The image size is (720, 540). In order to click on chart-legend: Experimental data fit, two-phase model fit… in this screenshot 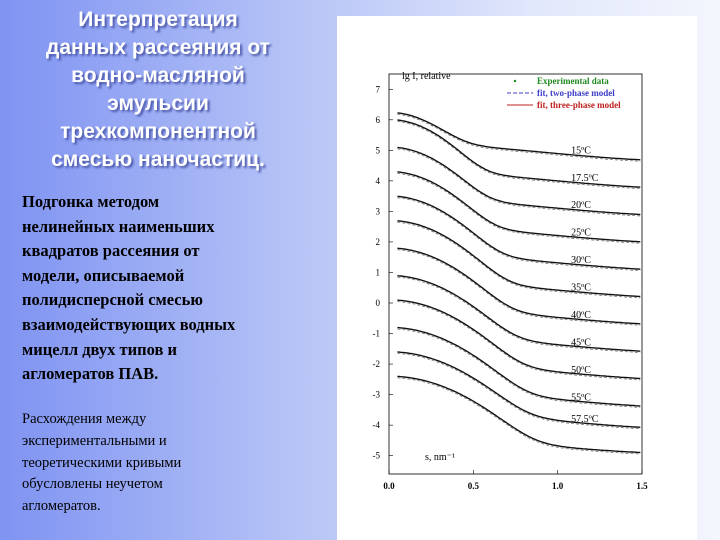, I will do `click(564, 93)`.